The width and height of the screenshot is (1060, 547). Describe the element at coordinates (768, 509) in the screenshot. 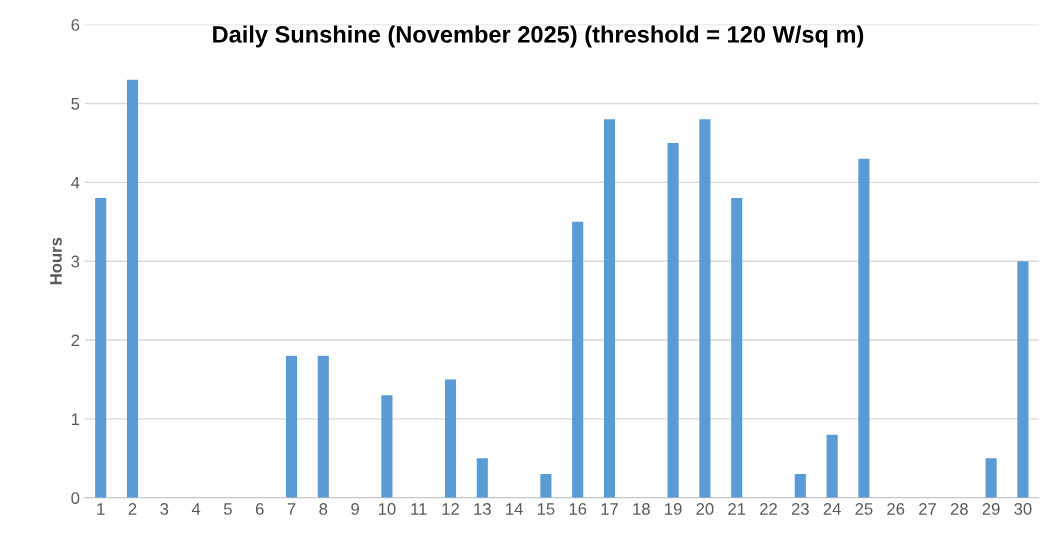

I see `x-tick-label: 22` at that location.